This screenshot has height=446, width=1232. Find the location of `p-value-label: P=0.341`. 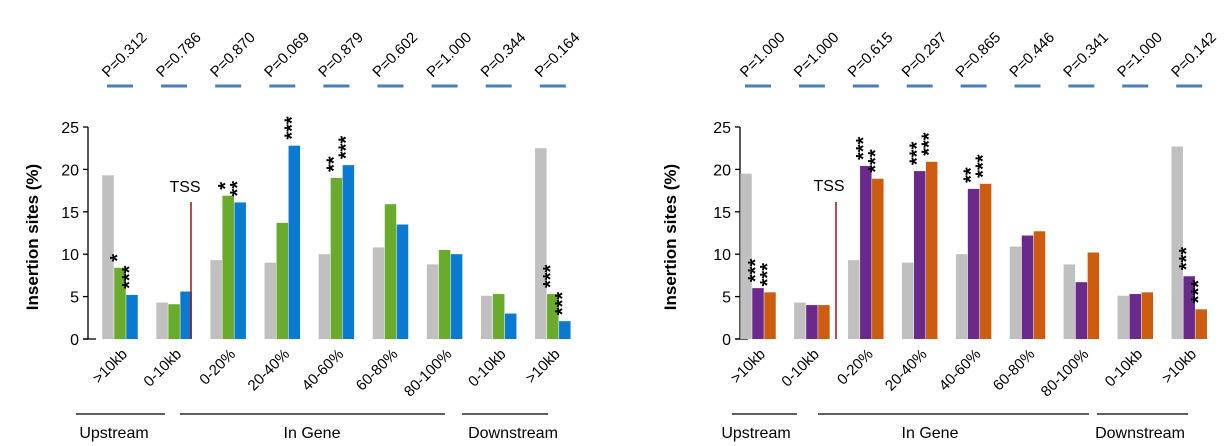

p-value-label: P=0.341 is located at coordinates (1086, 55).